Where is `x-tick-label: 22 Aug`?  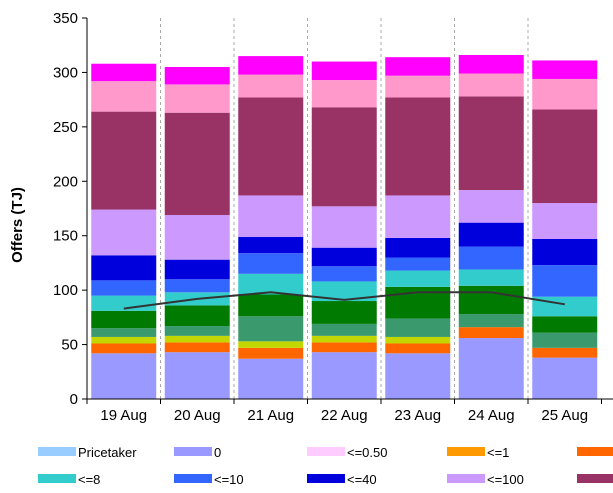
x-tick-label: 22 Aug is located at coordinates (344, 415).